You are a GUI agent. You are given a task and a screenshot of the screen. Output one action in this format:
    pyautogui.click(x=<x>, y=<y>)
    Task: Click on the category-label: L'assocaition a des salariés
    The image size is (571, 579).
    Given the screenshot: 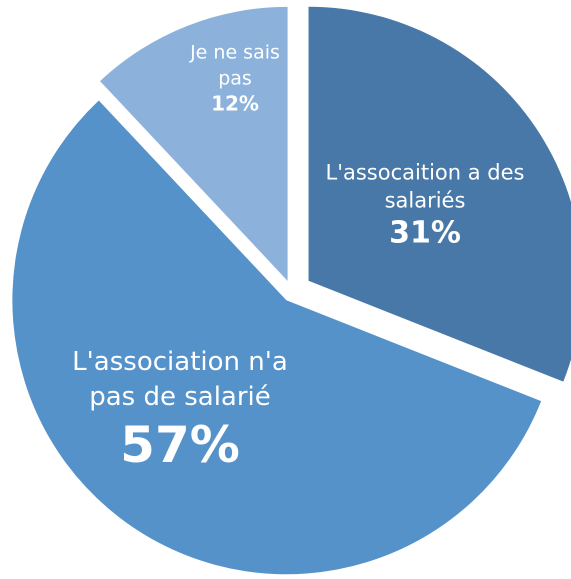 What is the action you would take?
    pyautogui.click(x=425, y=186)
    